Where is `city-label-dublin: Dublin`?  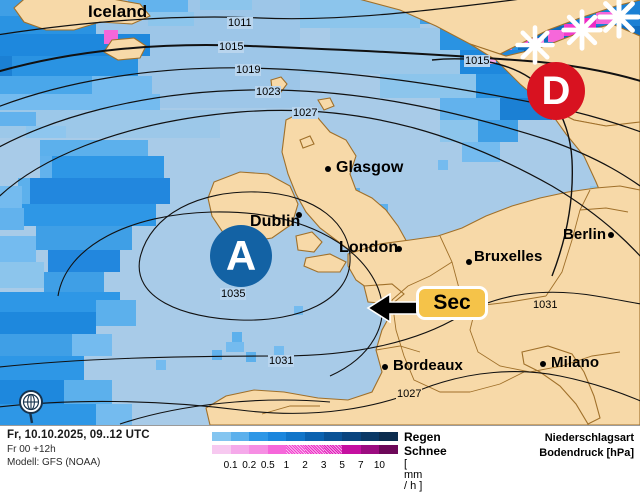 city-label-dublin: Dublin is located at coordinates (275, 221).